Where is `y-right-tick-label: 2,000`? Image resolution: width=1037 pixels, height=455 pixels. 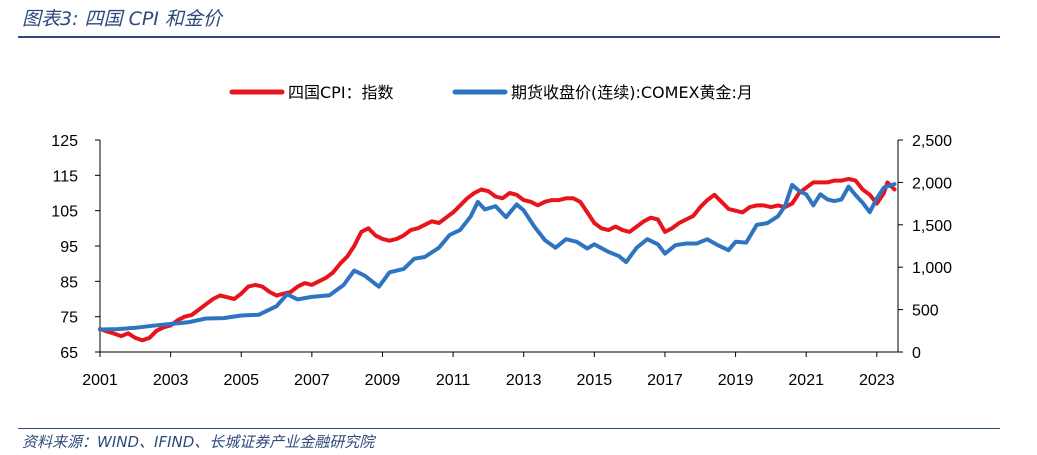
y-right-tick-label: 2,000 is located at coordinates (932, 183).